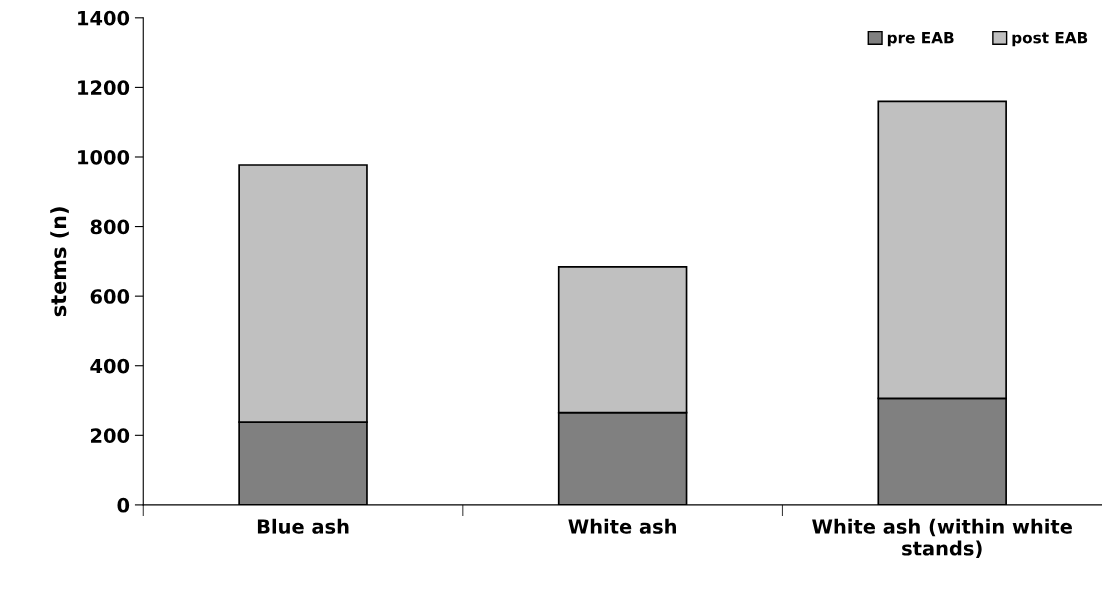  What do you see at coordinates (1050, 39) in the screenshot?
I see `legend-label: post EAB` at bounding box center [1050, 39].